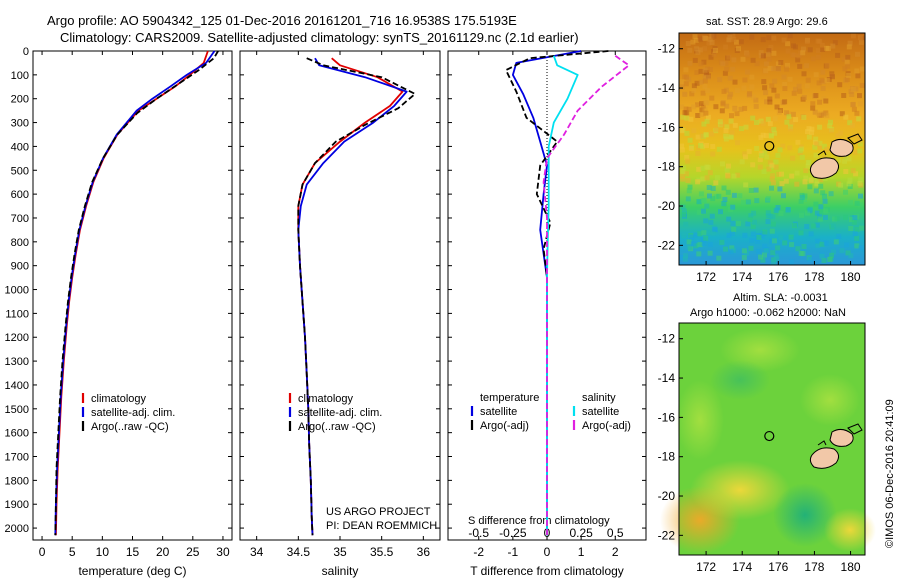 This screenshot has height=580, width=900. Describe the element at coordinates (17, 434) in the screenshot. I see `y-tick-label: 1600` at that location.